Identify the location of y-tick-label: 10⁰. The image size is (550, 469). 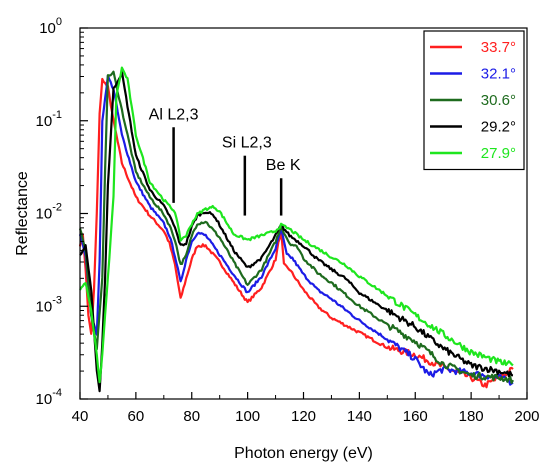
(50, 26).